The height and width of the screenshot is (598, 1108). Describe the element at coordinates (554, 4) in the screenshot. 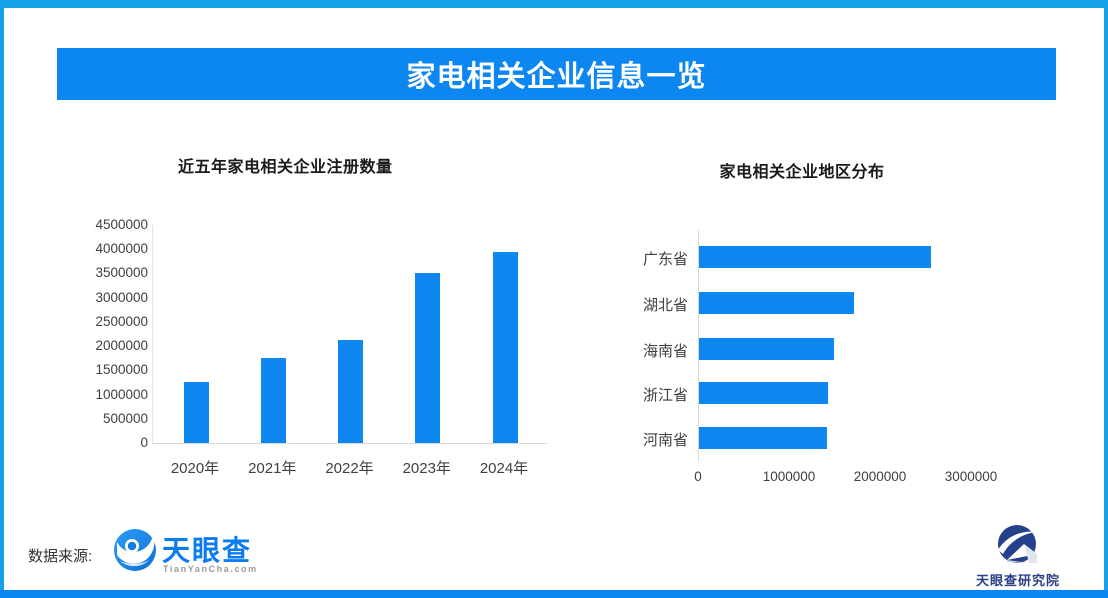

I see `frame-top-border` at that location.